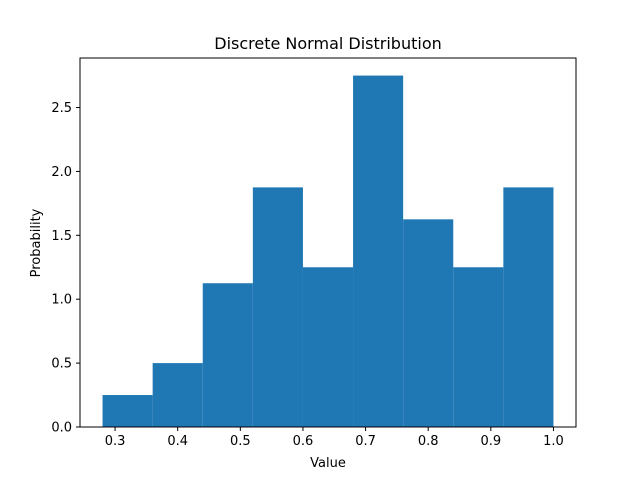 Image resolution: width=640 pixels, height=480 pixels. I want to click on x-tick-label: 0.7, so click(365, 441).